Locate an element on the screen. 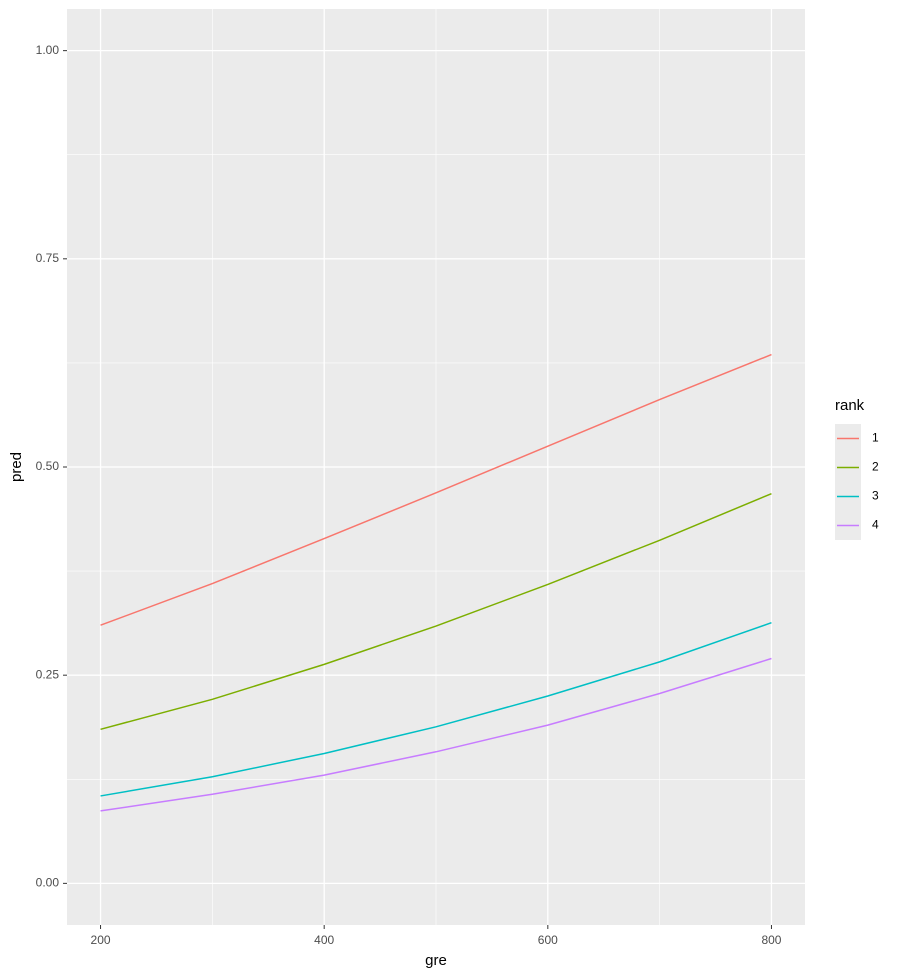 This screenshot has width=898, height=978. x-tick-label: 600 is located at coordinates (548, 940).